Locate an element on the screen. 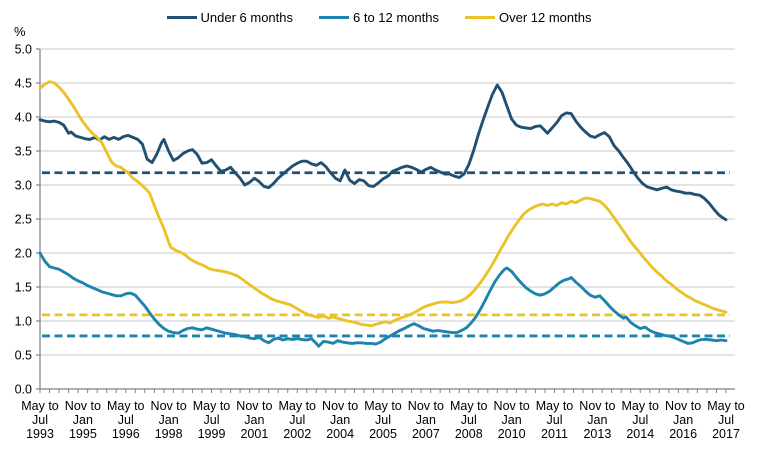  legend-label-over-12-months: Over 12 months is located at coordinates (545, 17).